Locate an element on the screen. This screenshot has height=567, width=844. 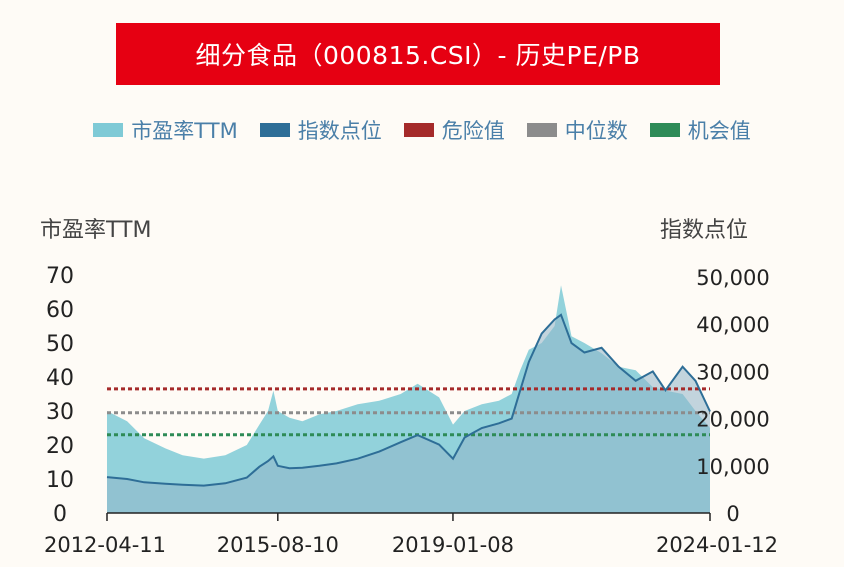
right-tick-label: 30,000 is located at coordinates (732, 372).